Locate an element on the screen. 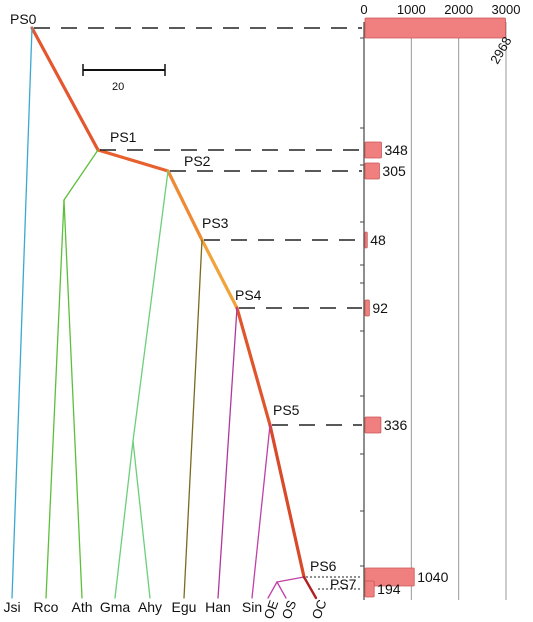 The width and height of the screenshot is (533, 622). branch-rco is located at coordinates (55, 399).